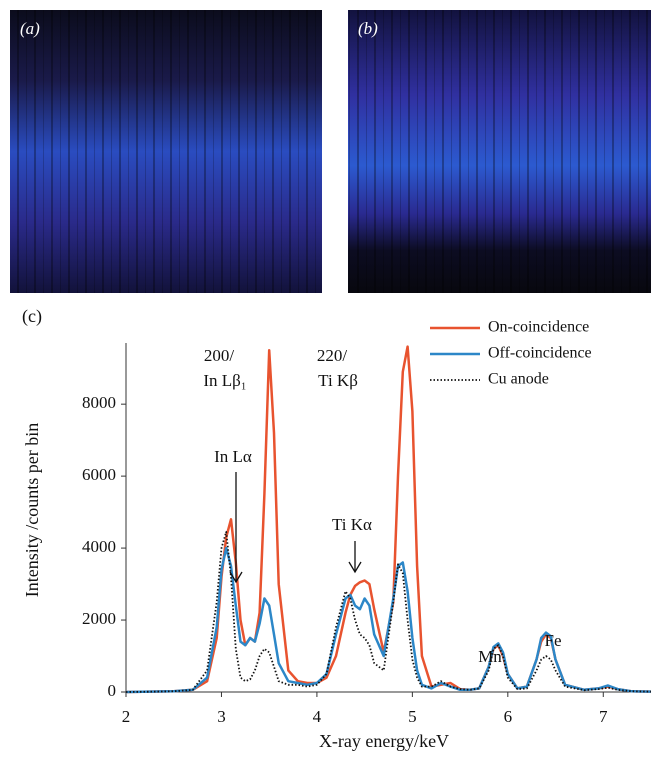 This screenshot has height=760, width=661. What do you see at coordinates (224, 380) in the screenshot?
I see `annotation: In Lβ₁` at bounding box center [224, 380].